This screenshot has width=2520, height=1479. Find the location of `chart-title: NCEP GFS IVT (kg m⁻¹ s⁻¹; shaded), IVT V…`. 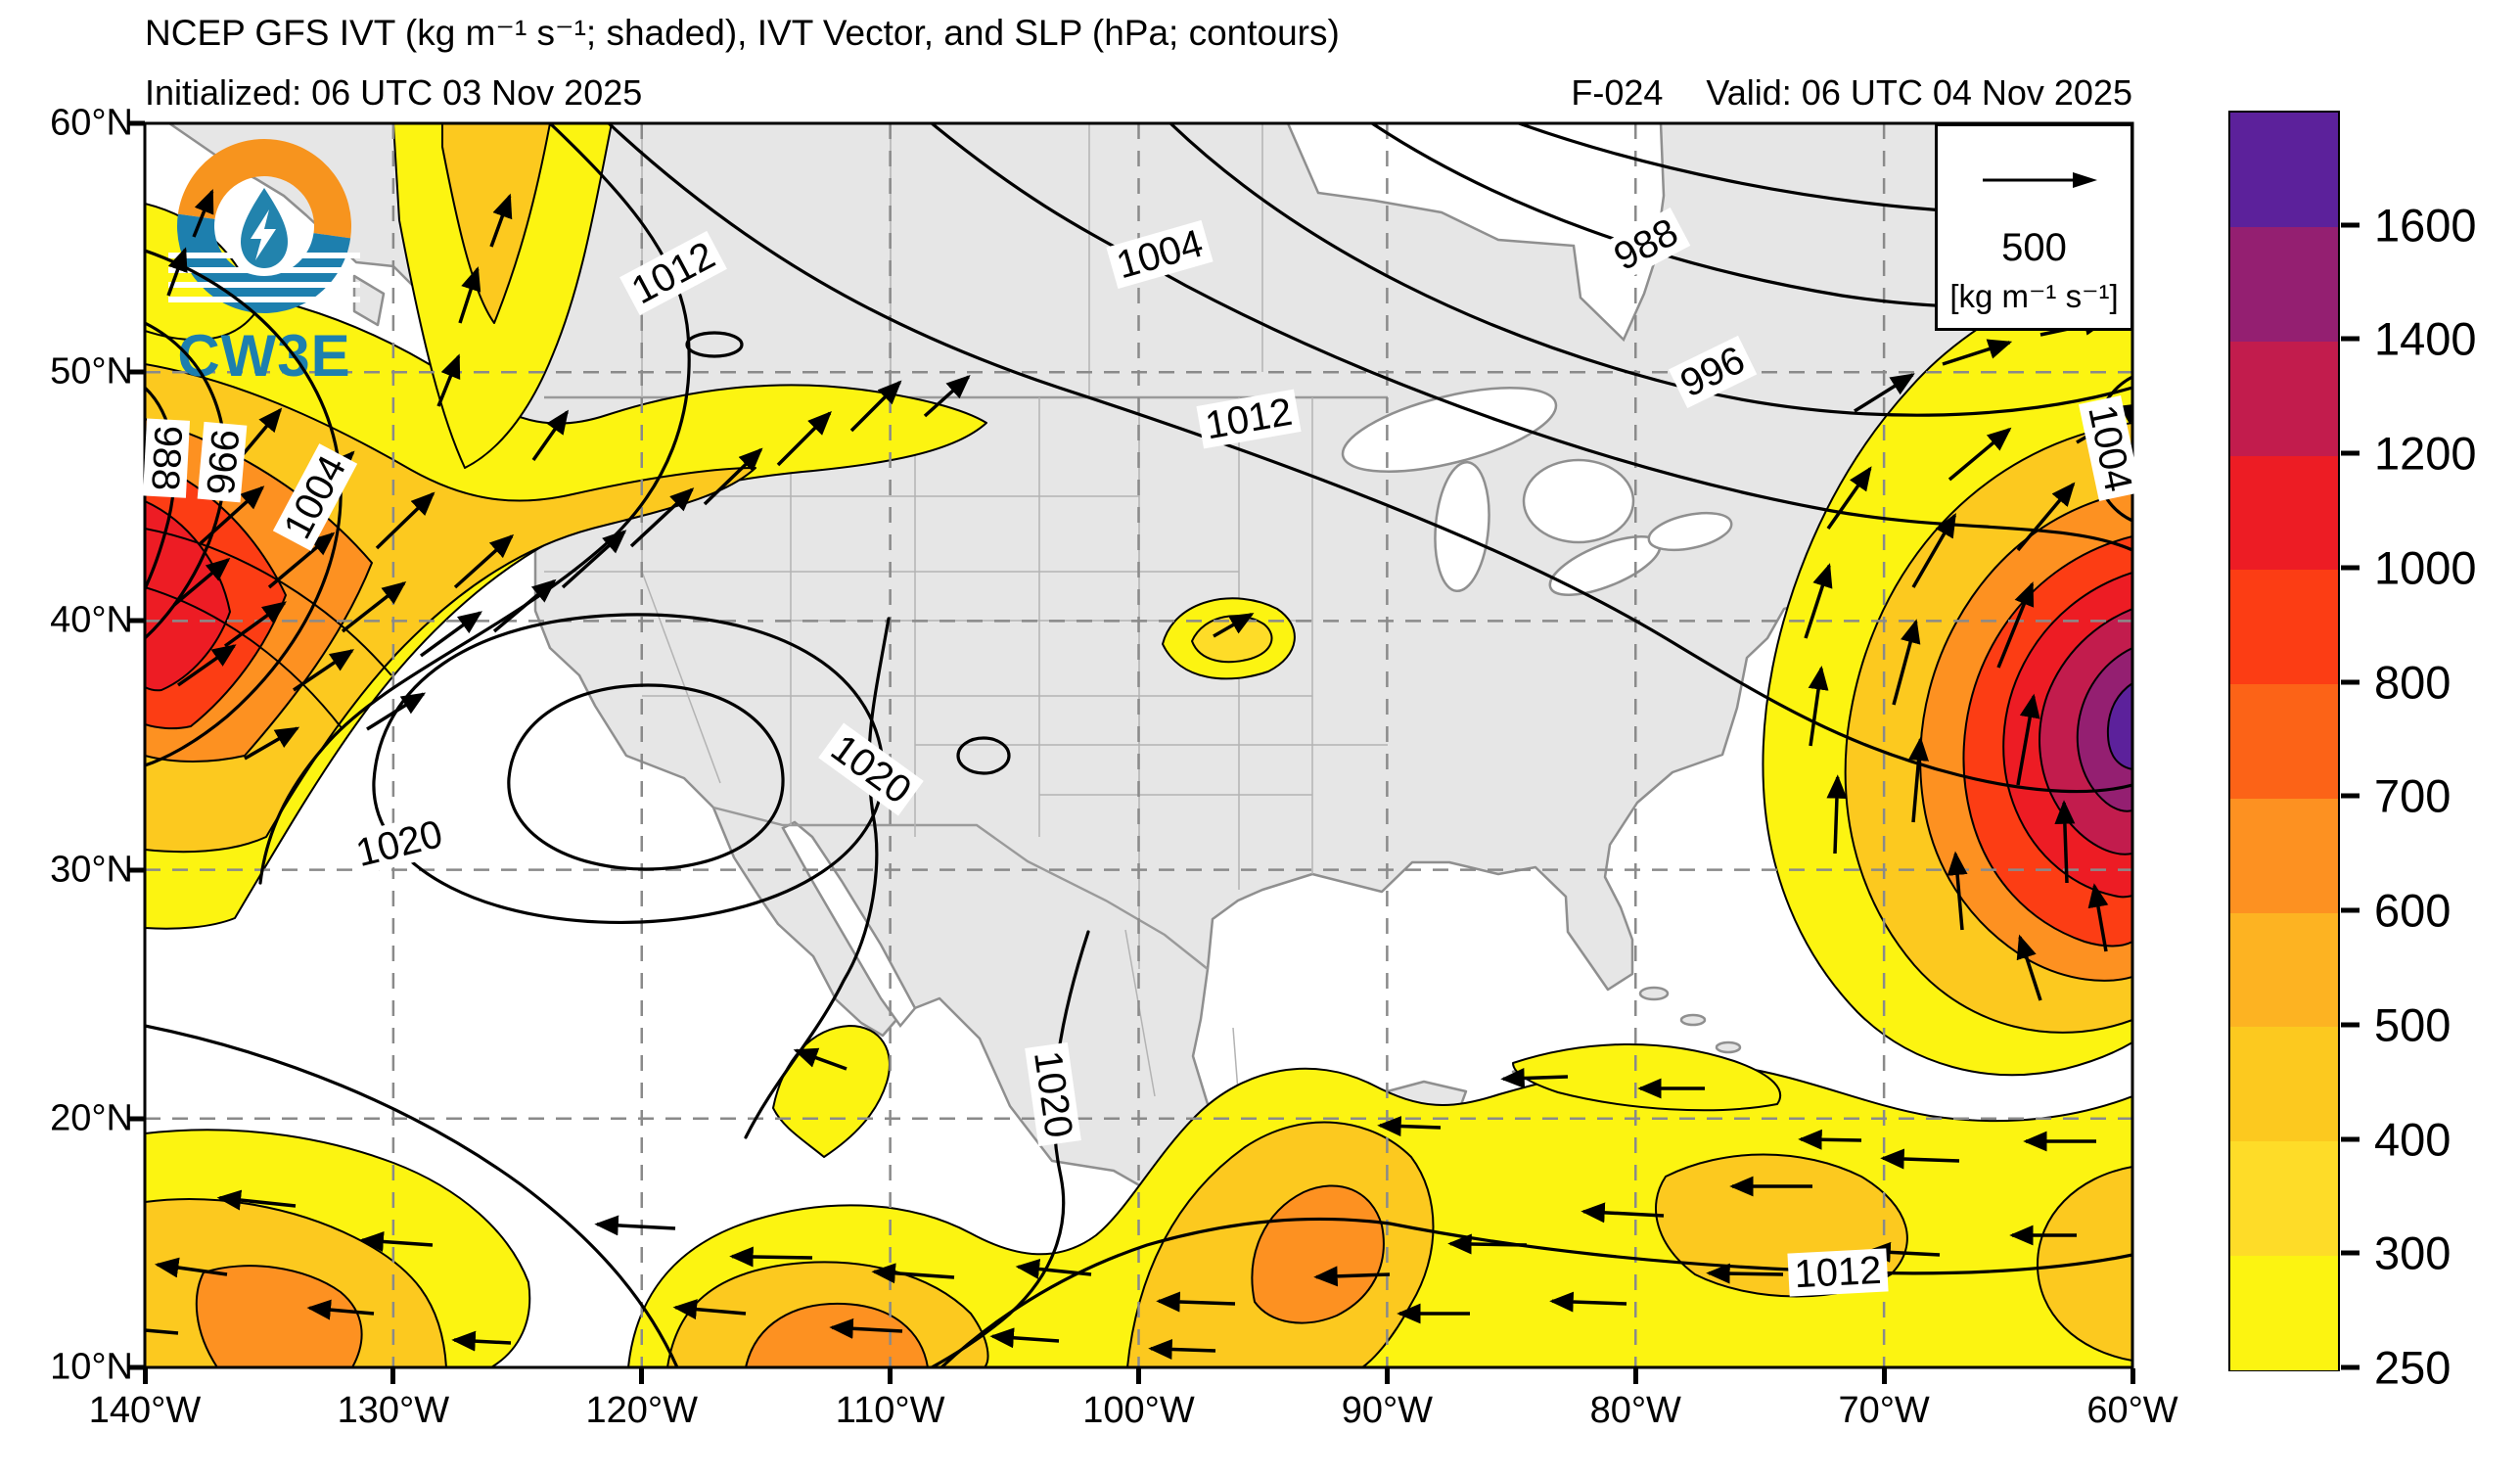

chart-title: NCEP GFS IVT (kg m⁻¹ s⁻¹; shaded), IVT V… is located at coordinates (742, 33).